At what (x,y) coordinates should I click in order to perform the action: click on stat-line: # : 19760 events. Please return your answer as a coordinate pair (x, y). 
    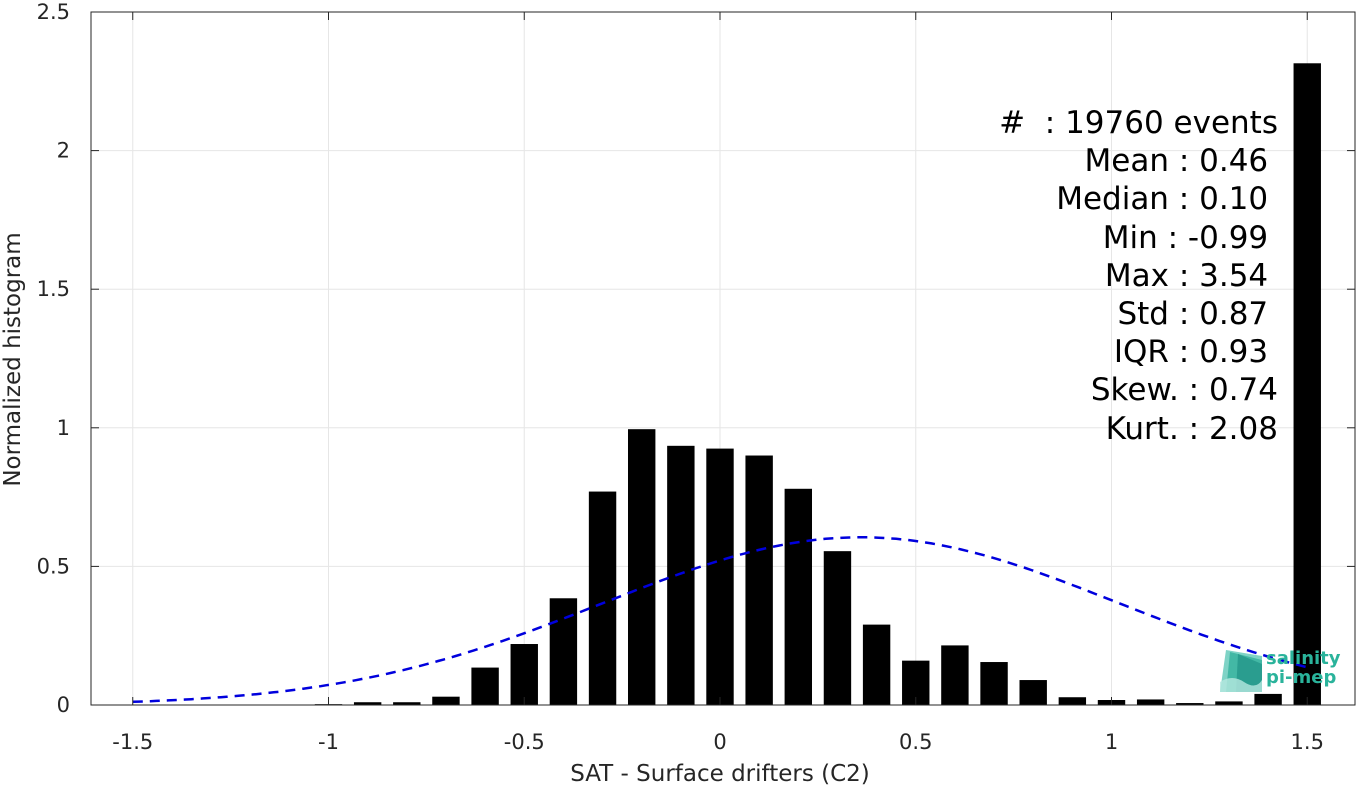
    Looking at the image, I should click on (1138, 123).